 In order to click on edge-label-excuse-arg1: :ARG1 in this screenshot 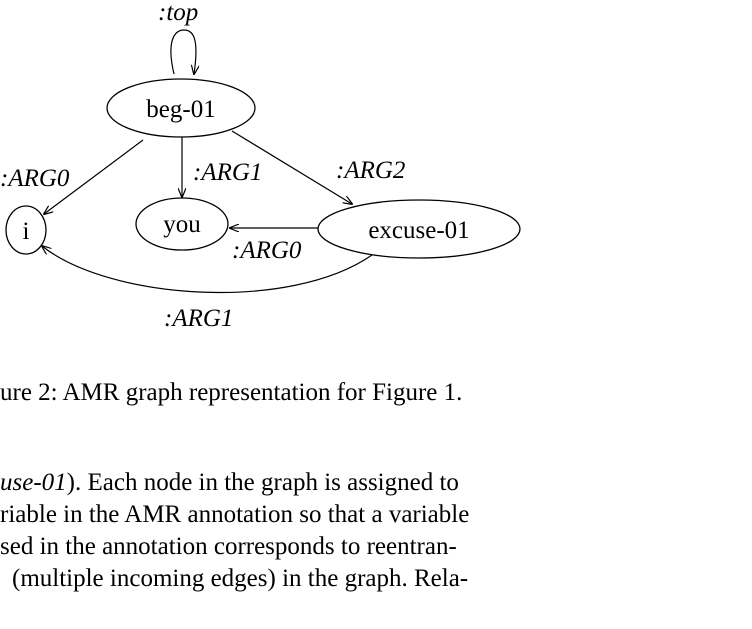, I will do `click(198, 318)`.